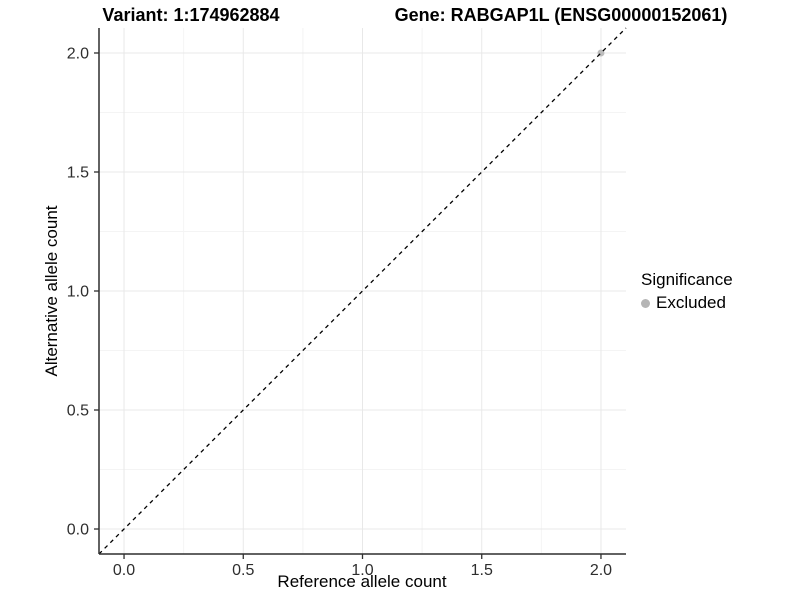 The width and height of the screenshot is (800, 600). What do you see at coordinates (601, 570) in the screenshot?
I see `x-tick-label: 2.0` at bounding box center [601, 570].